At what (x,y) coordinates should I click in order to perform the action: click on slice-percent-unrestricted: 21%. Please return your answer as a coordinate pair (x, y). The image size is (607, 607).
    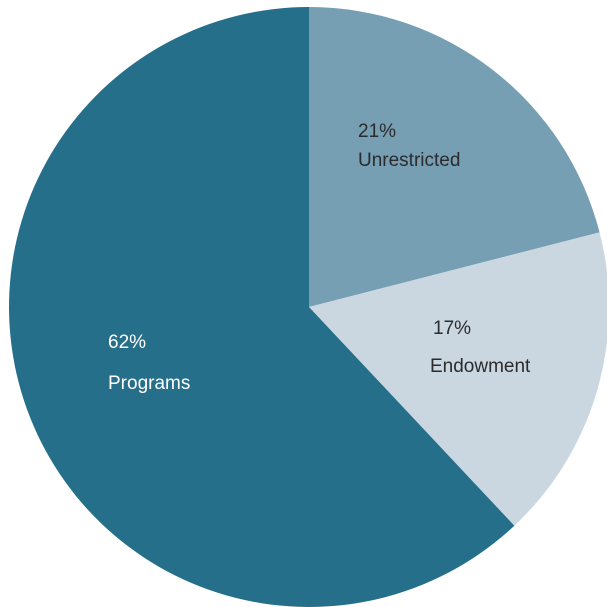
    Looking at the image, I should click on (377, 131).